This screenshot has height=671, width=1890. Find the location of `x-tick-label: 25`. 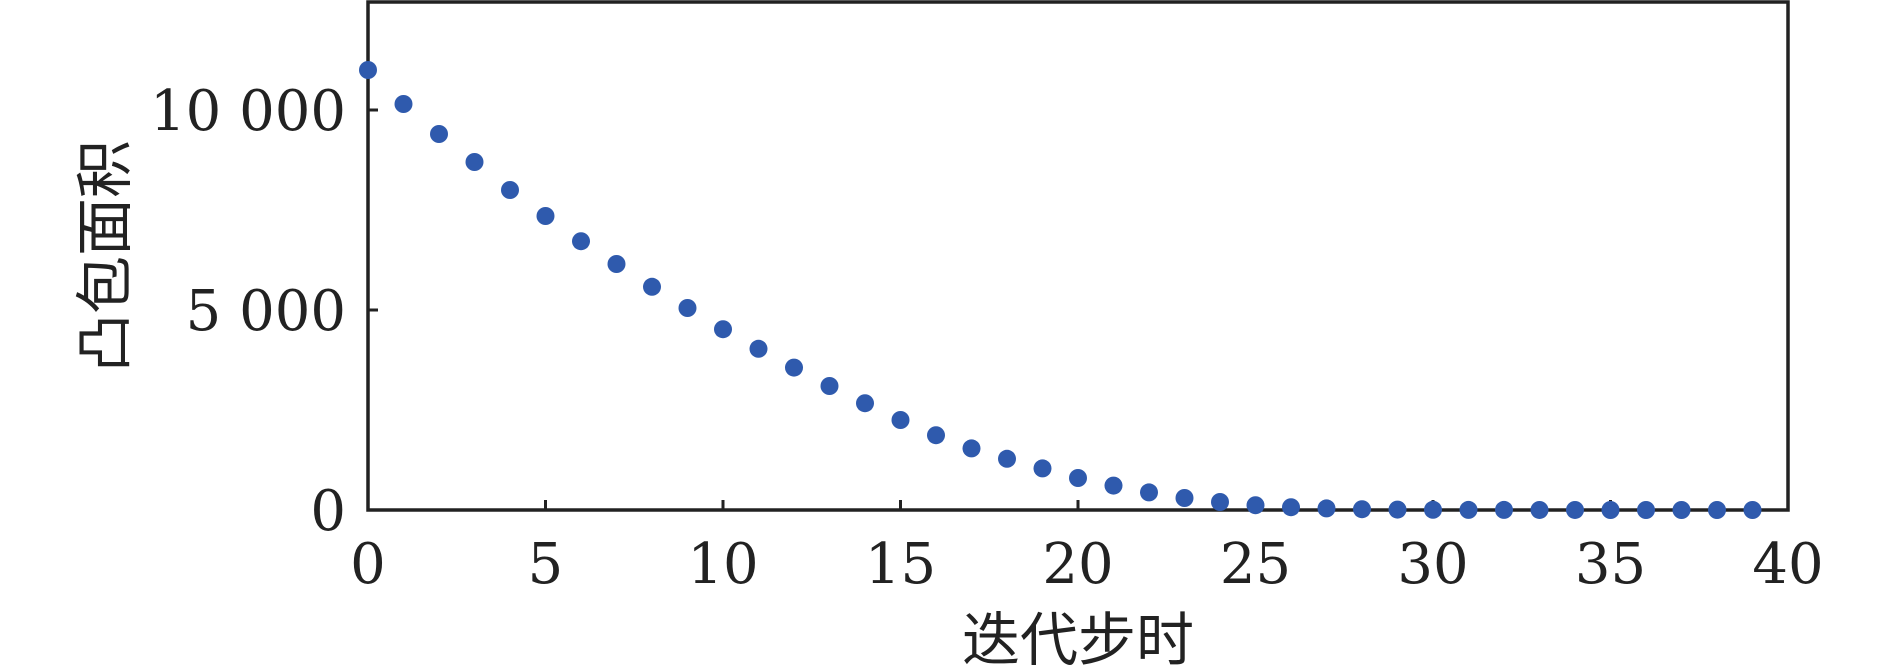

x-tick-label: 25 is located at coordinates (1255, 564).